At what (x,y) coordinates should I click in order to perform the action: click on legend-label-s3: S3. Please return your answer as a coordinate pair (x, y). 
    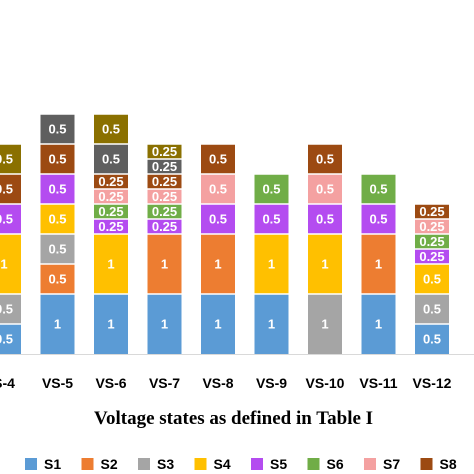
    Looking at the image, I should click on (165, 464).